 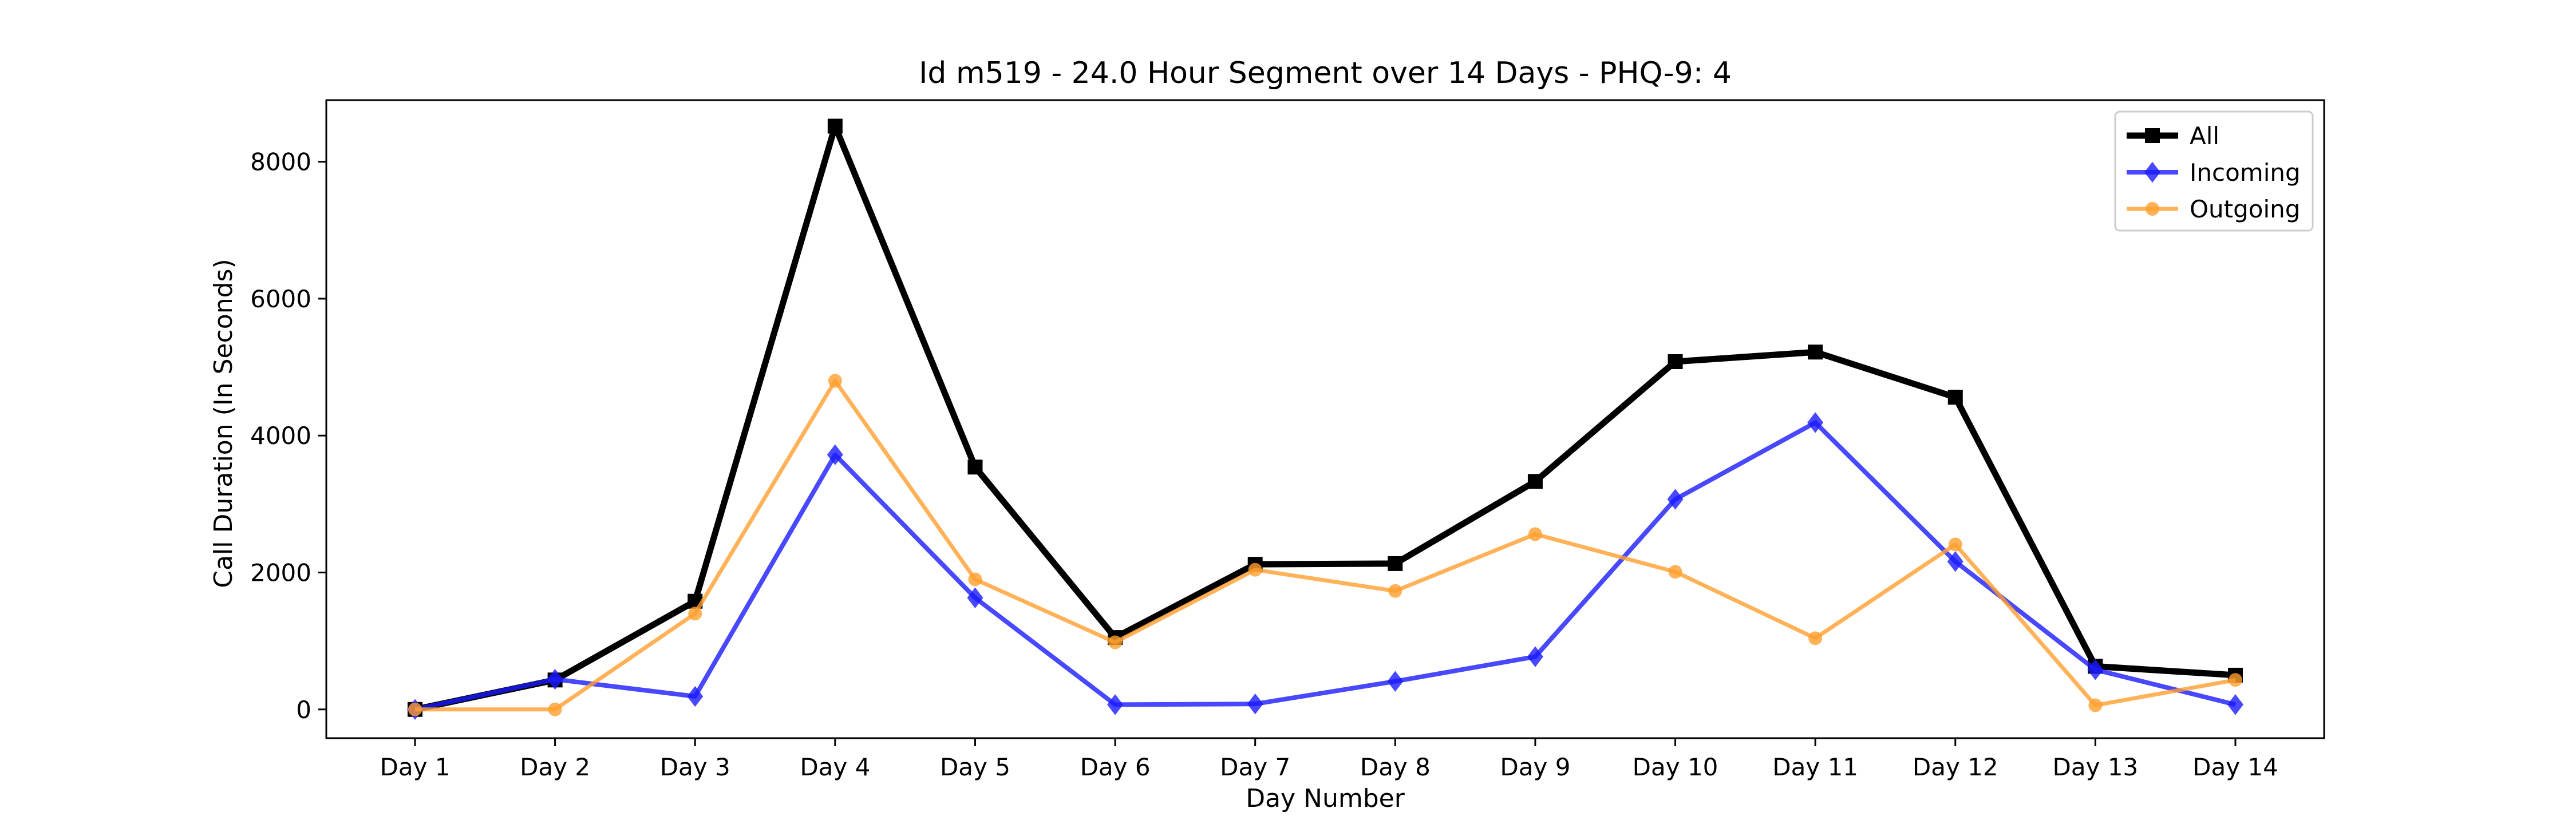 I want to click on y-tick-label: 6000, so click(x=280, y=299).